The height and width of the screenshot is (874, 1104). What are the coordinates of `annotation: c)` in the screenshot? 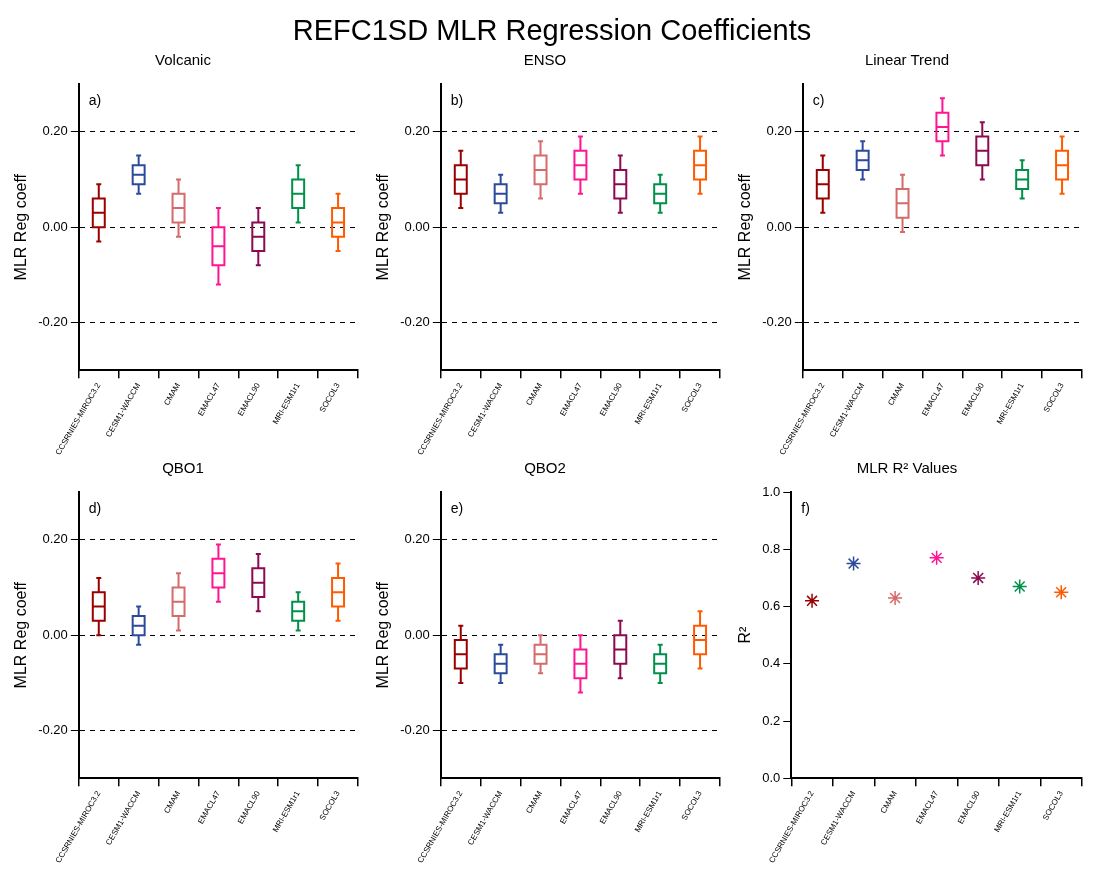 It's located at (818, 99).